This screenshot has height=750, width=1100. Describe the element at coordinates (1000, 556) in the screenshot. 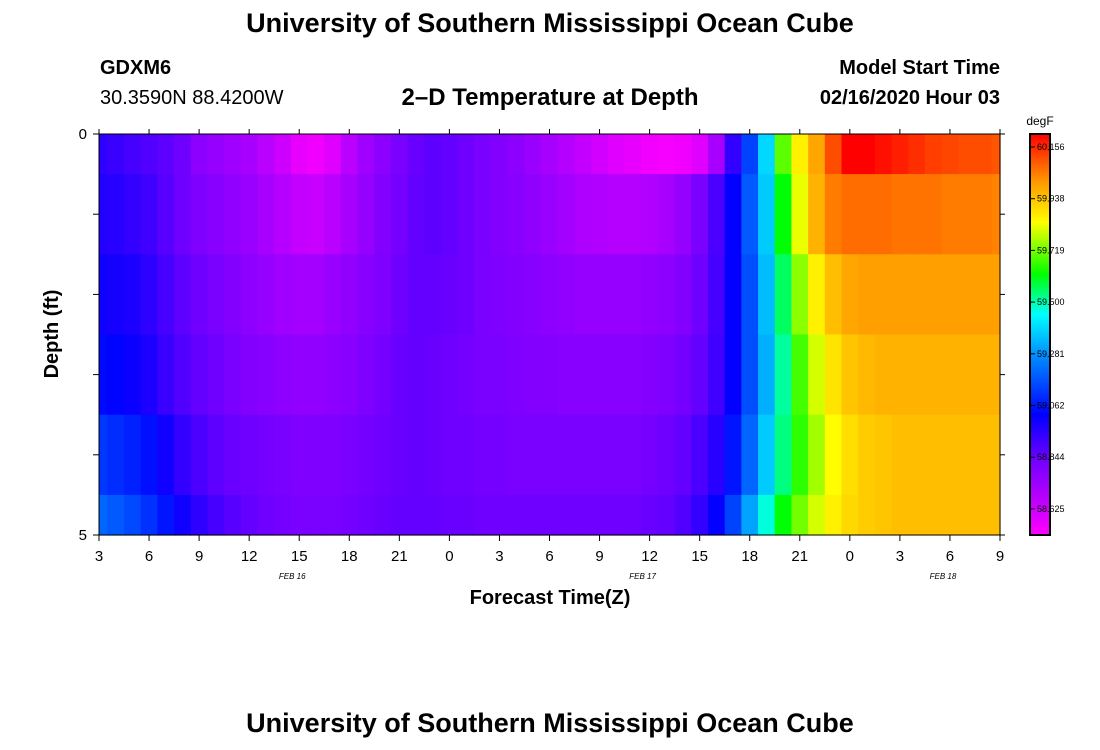

I see `x-tick-label: 9` at that location.